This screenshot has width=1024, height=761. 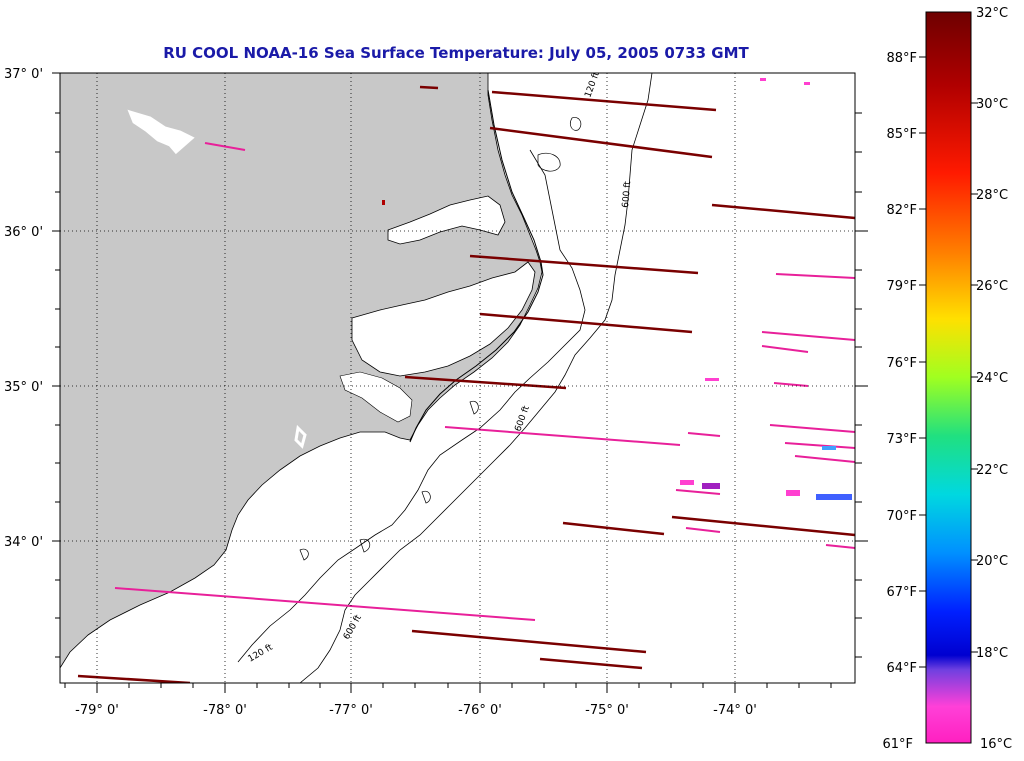 I want to click on cb-c-20: 20°C, so click(x=992, y=561).